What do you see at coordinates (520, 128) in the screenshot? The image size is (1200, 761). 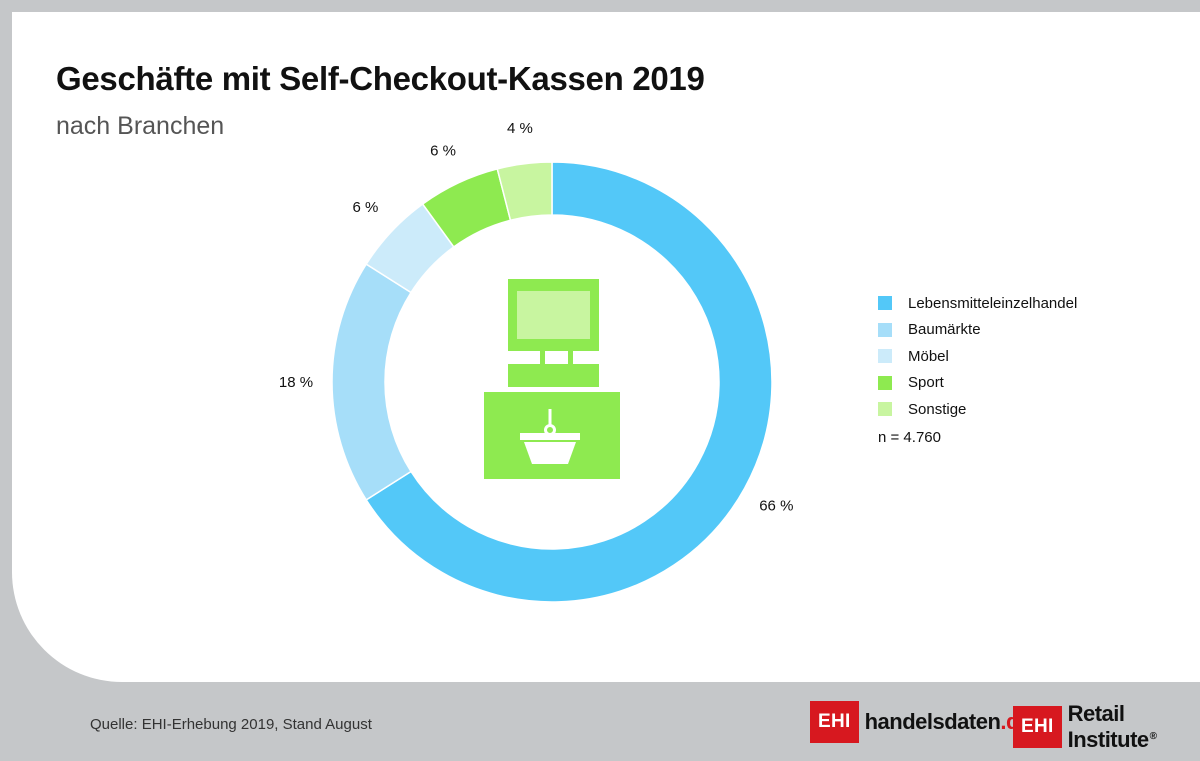 I see `data-label-5: 4 %` at bounding box center [520, 128].